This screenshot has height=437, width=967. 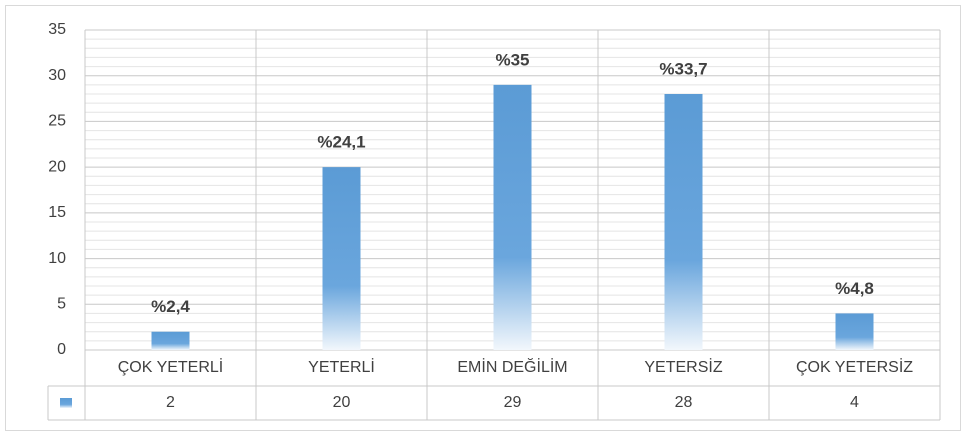 What do you see at coordinates (66, 403) in the screenshot?
I see `legend-key` at bounding box center [66, 403].